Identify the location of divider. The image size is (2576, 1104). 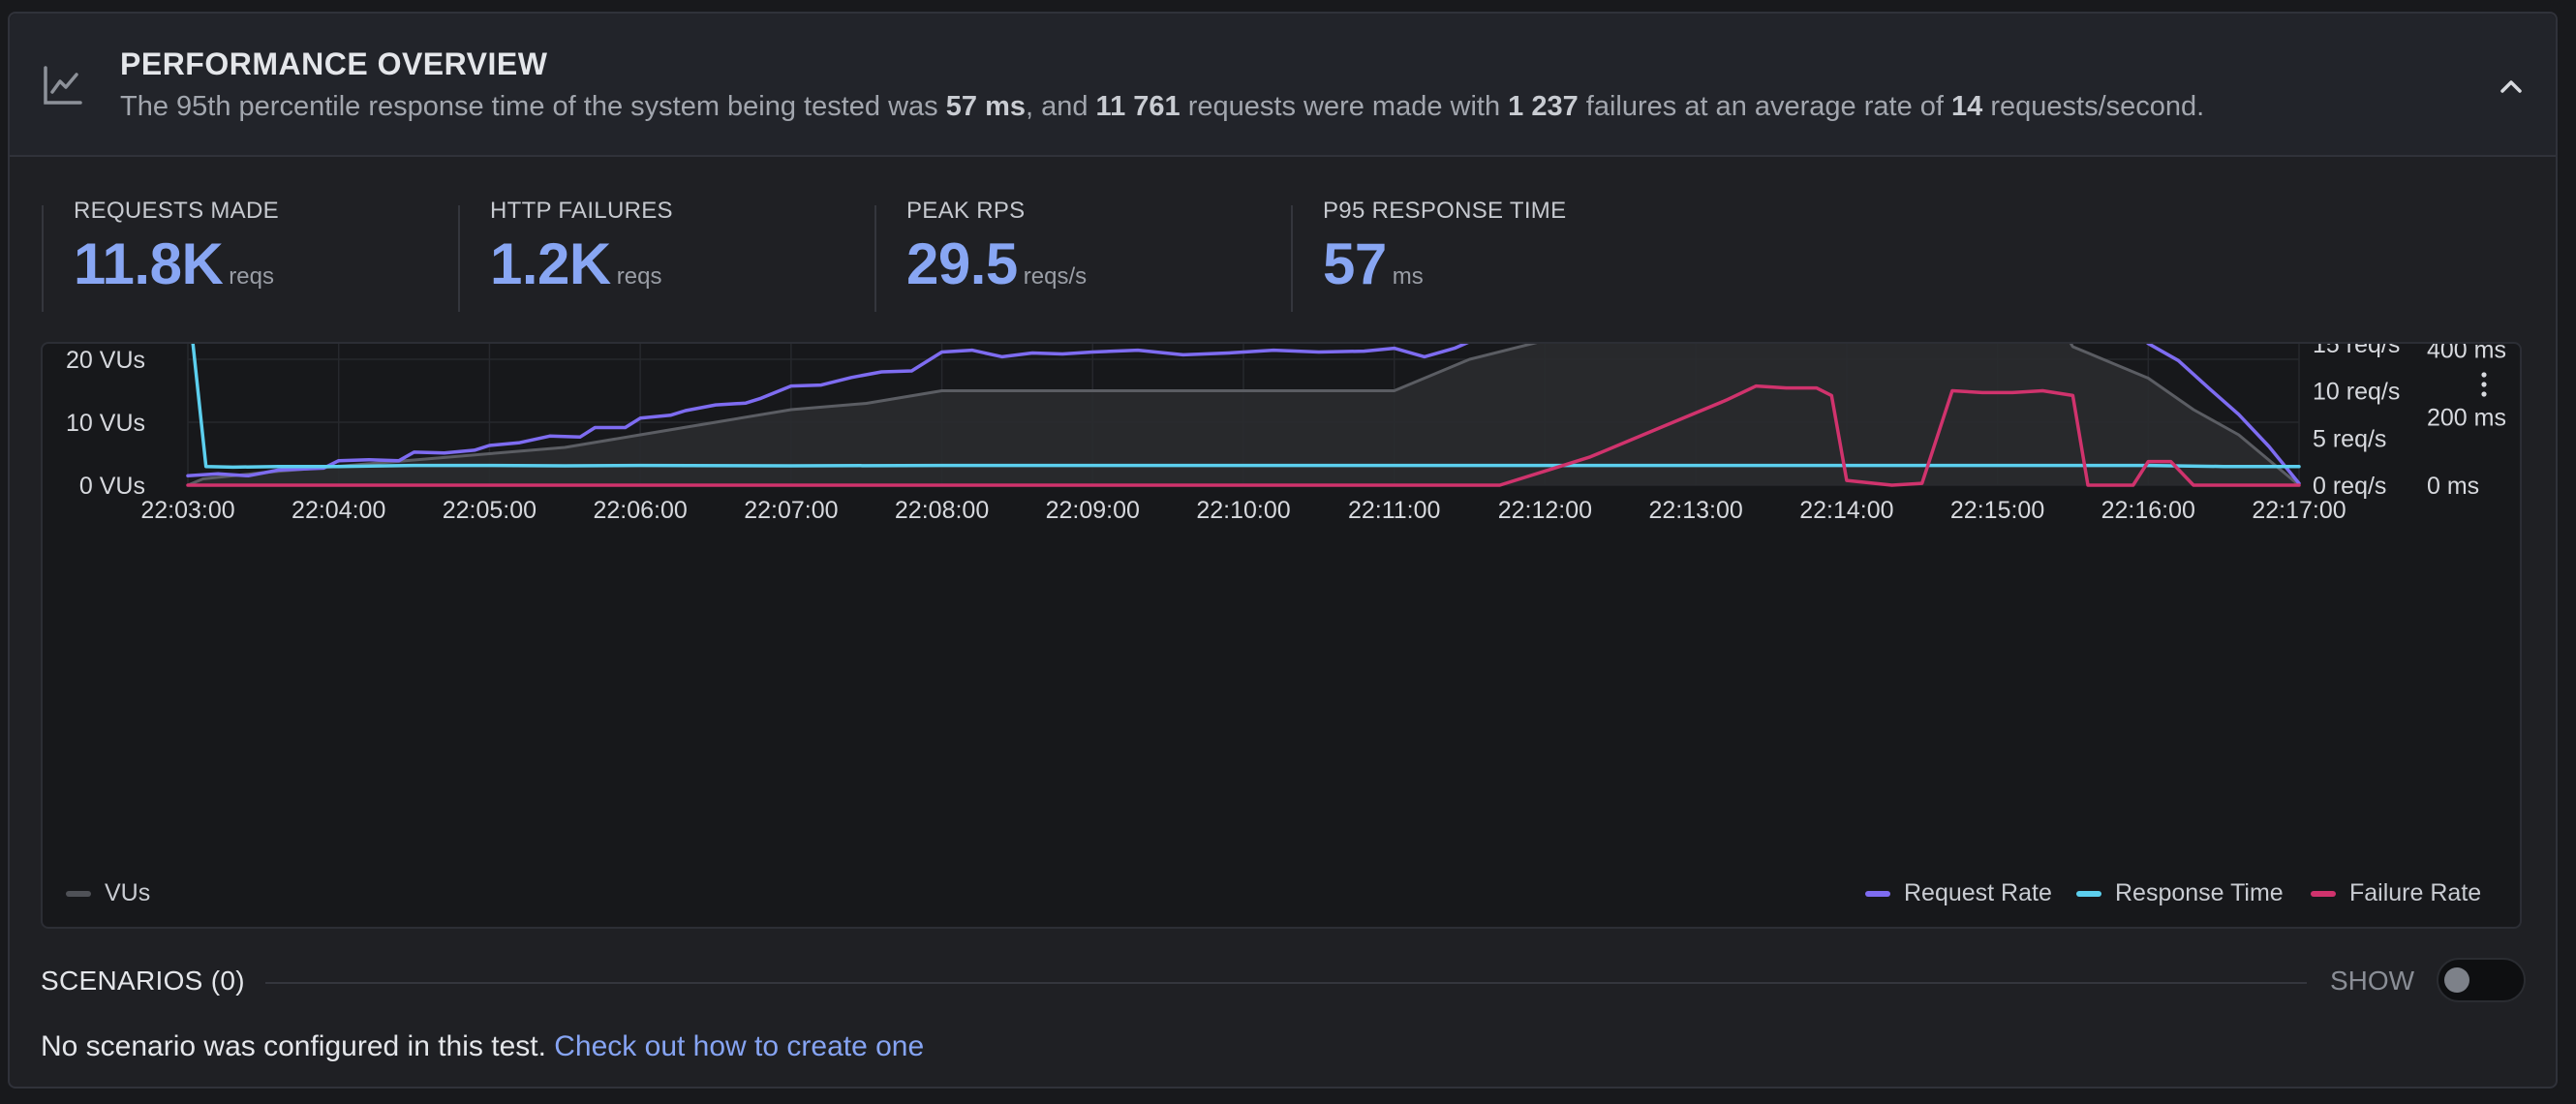
(1286, 983).